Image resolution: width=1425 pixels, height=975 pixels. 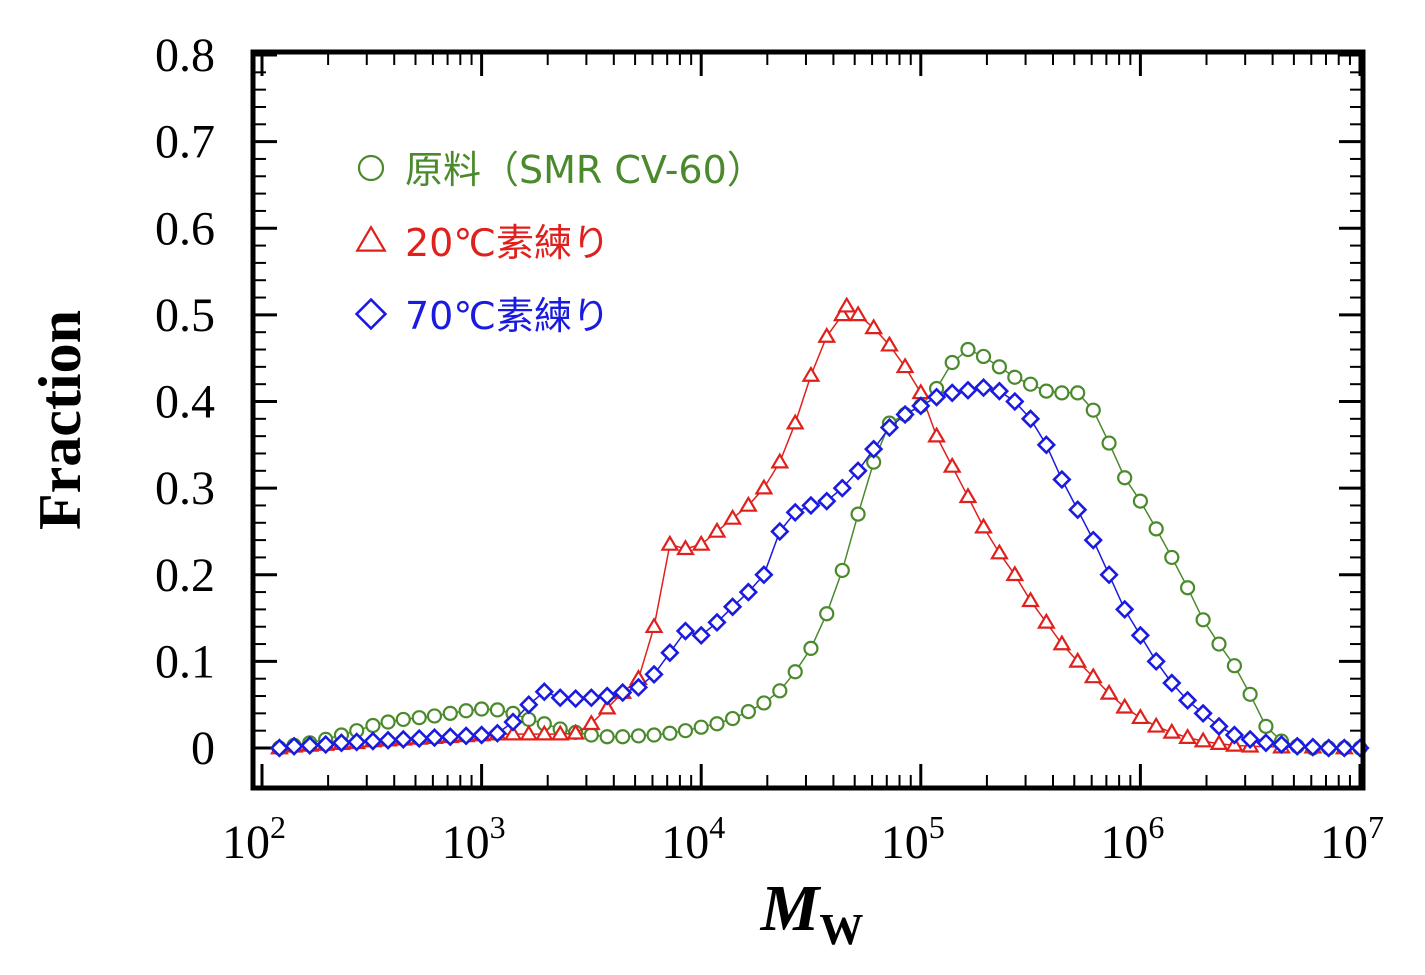 I want to click on y-tick-label: 0.1, so click(x=185, y=661).